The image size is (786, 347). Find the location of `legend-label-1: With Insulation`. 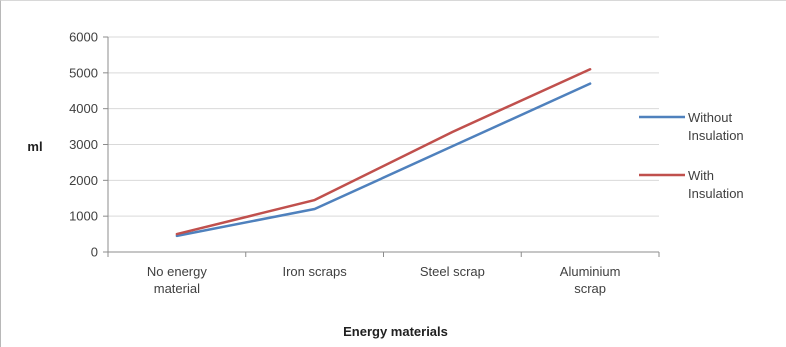

legend-label-1: With Insulation is located at coordinates (716, 184).